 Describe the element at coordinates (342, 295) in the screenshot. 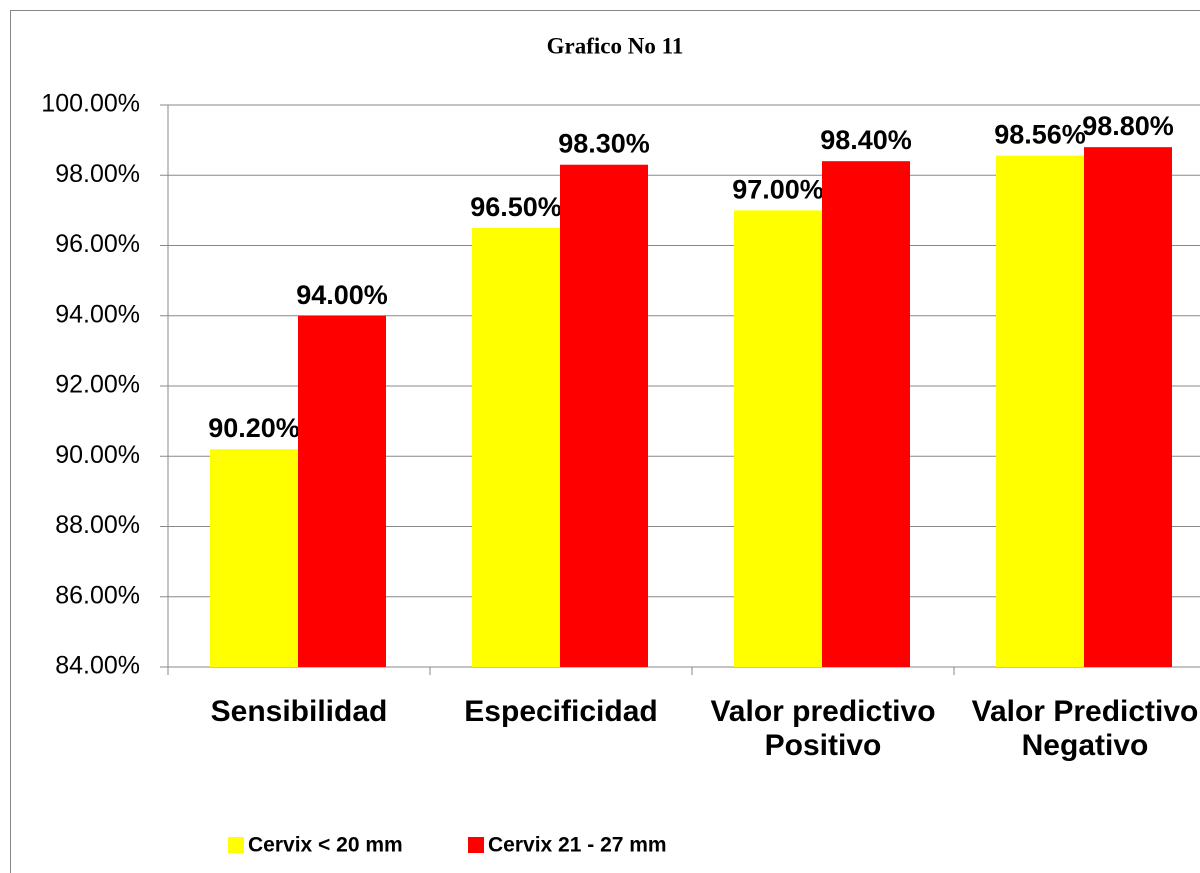

I see `data-label: 94.00%` at that location.